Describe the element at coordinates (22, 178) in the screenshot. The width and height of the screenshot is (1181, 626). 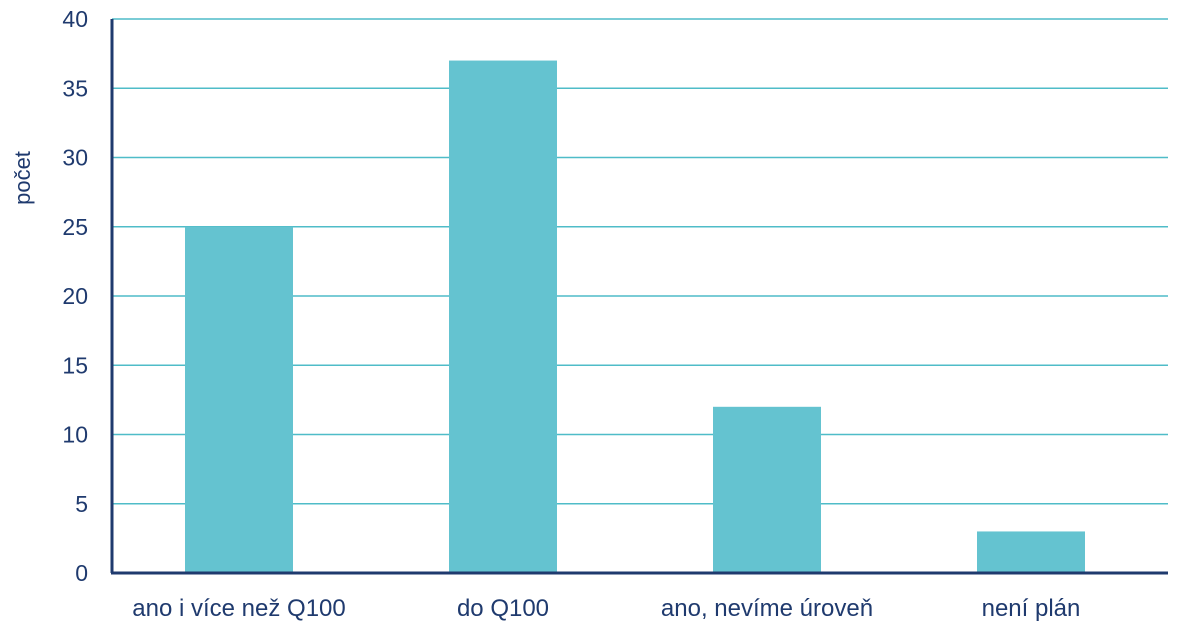
I see `y-axis-title: počet` at that location.